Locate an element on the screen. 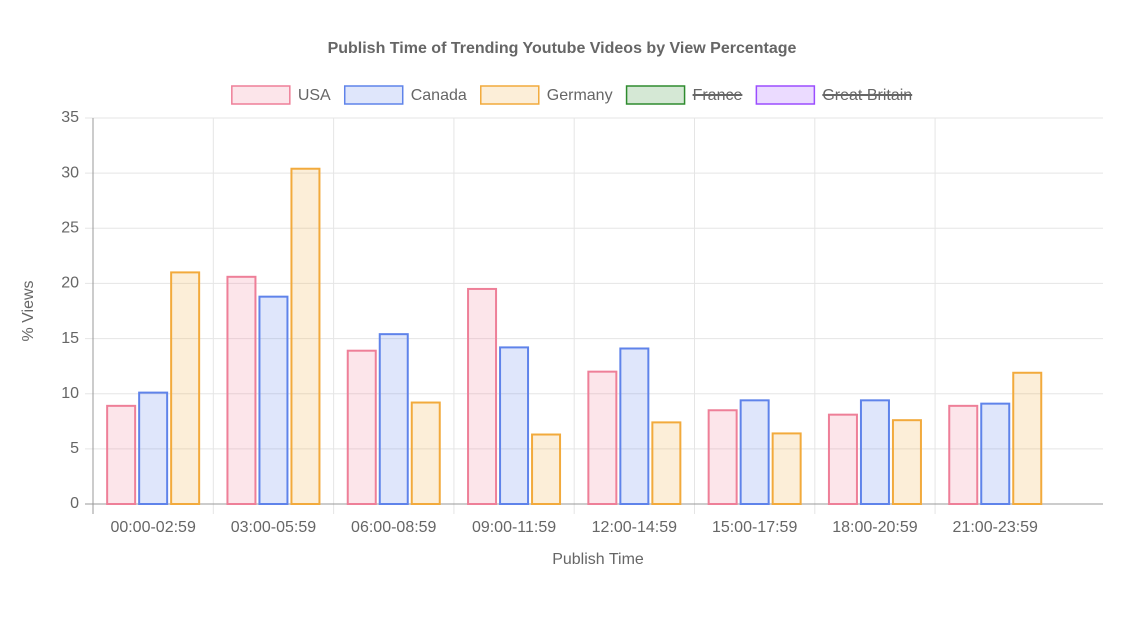 This screenshot has width=1124, height=632. x-tick-label: 06:00-08:59 is located at coordinates (394, 527).